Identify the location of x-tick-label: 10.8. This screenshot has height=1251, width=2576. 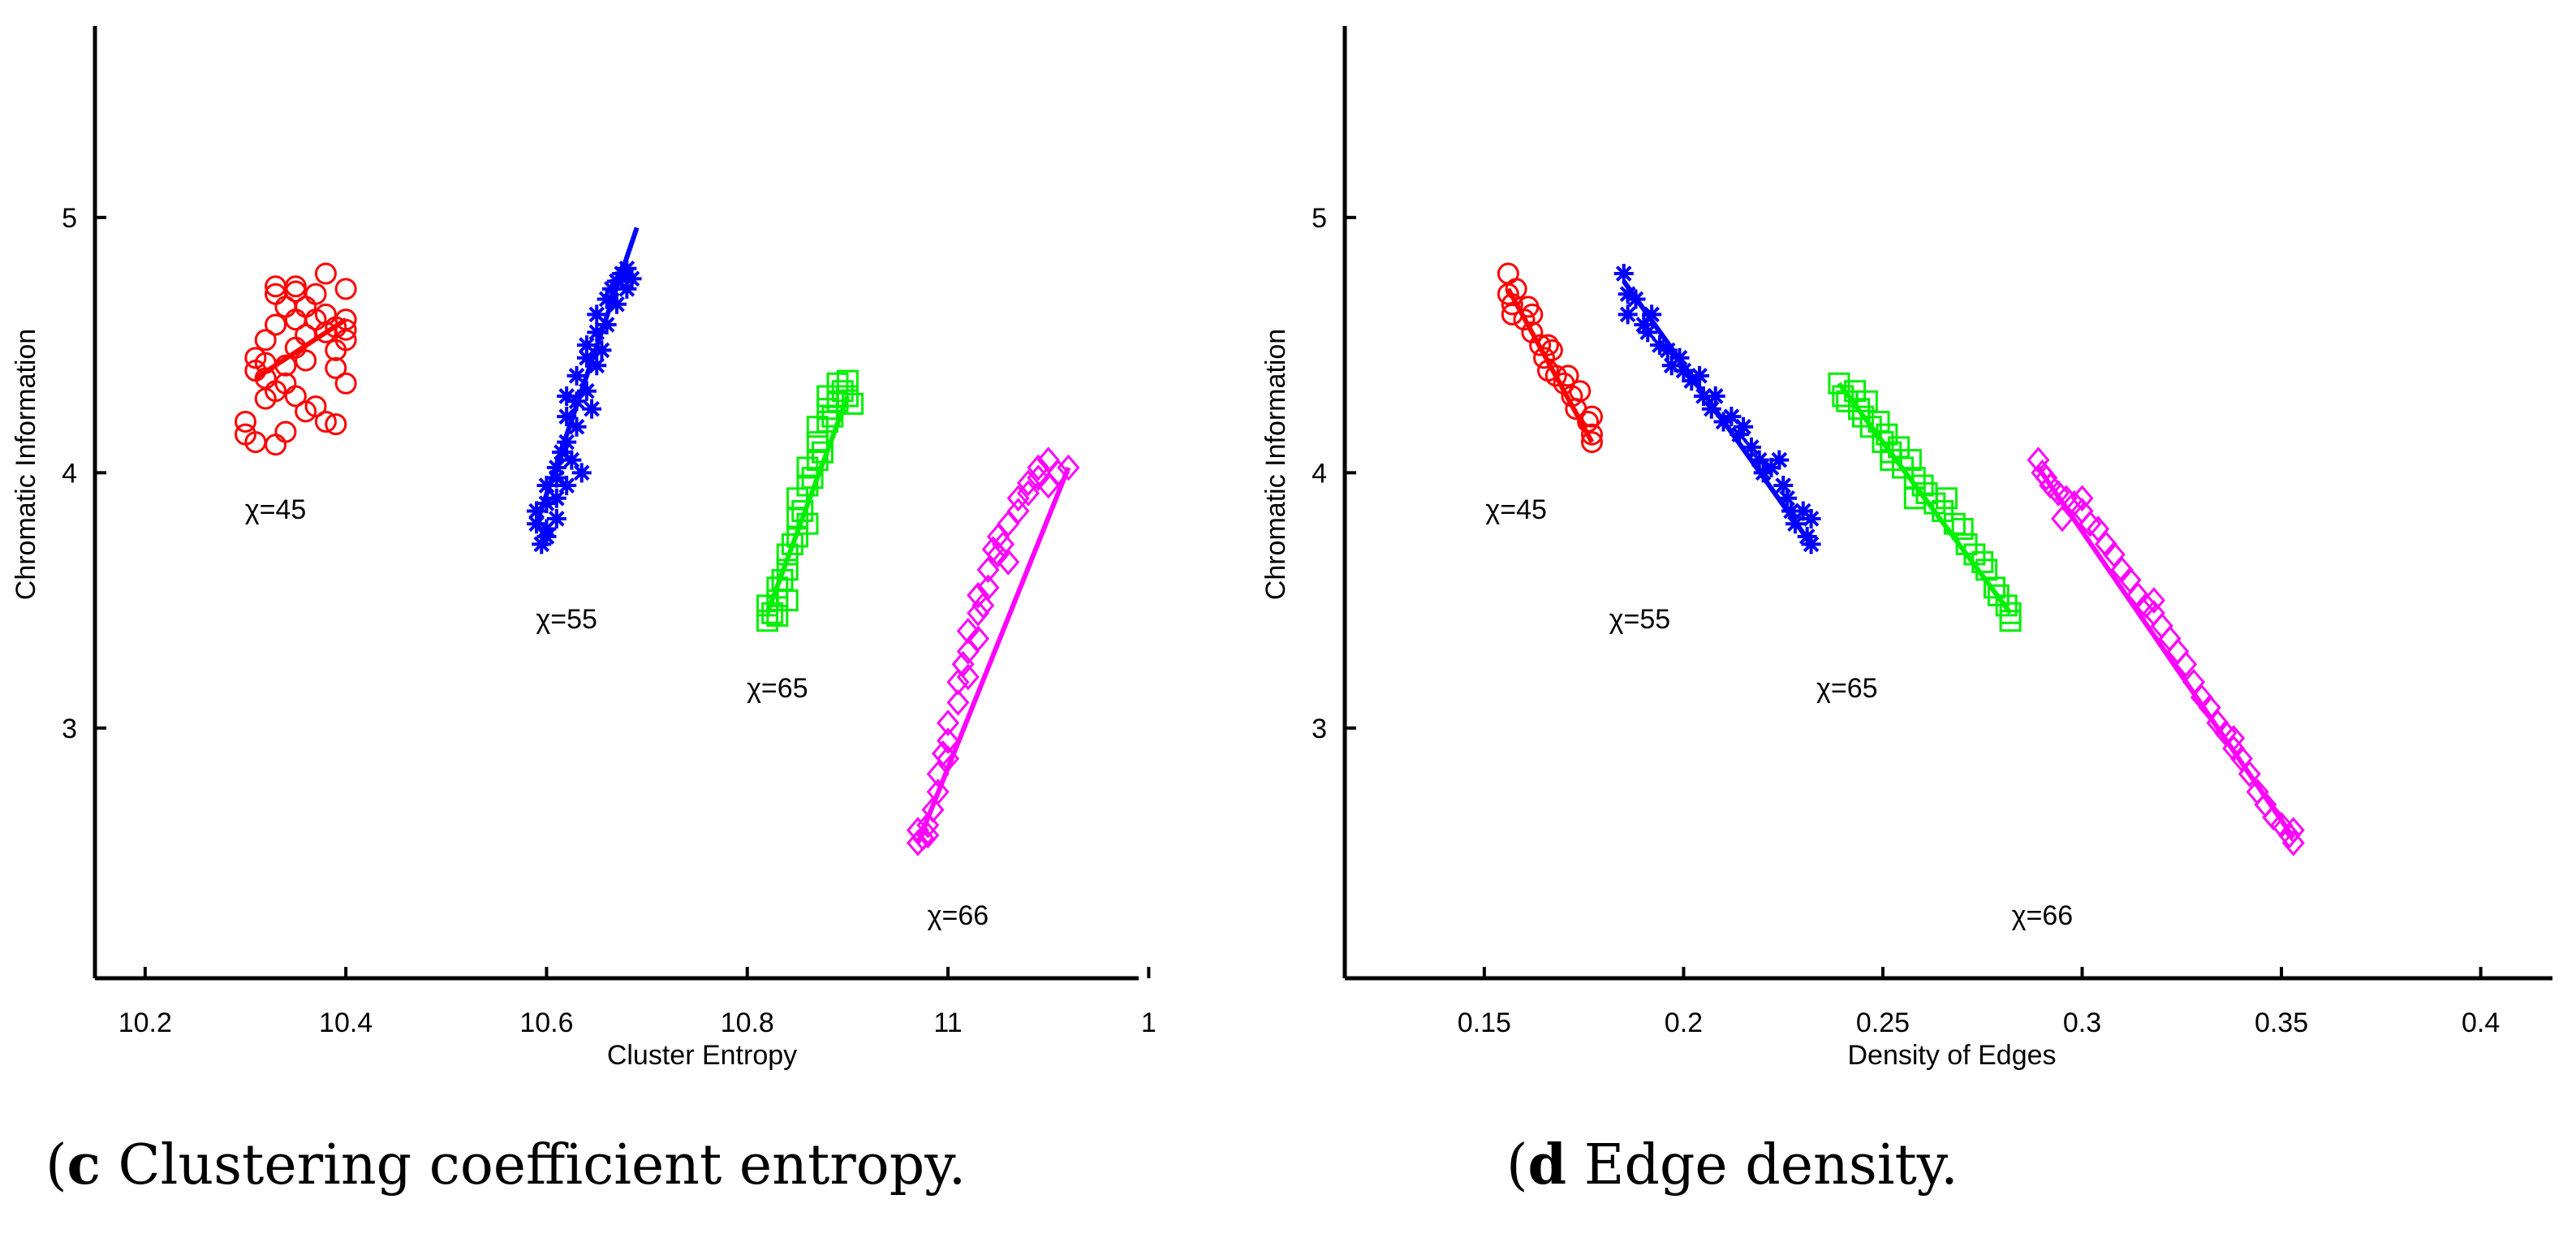
(748, 1023).